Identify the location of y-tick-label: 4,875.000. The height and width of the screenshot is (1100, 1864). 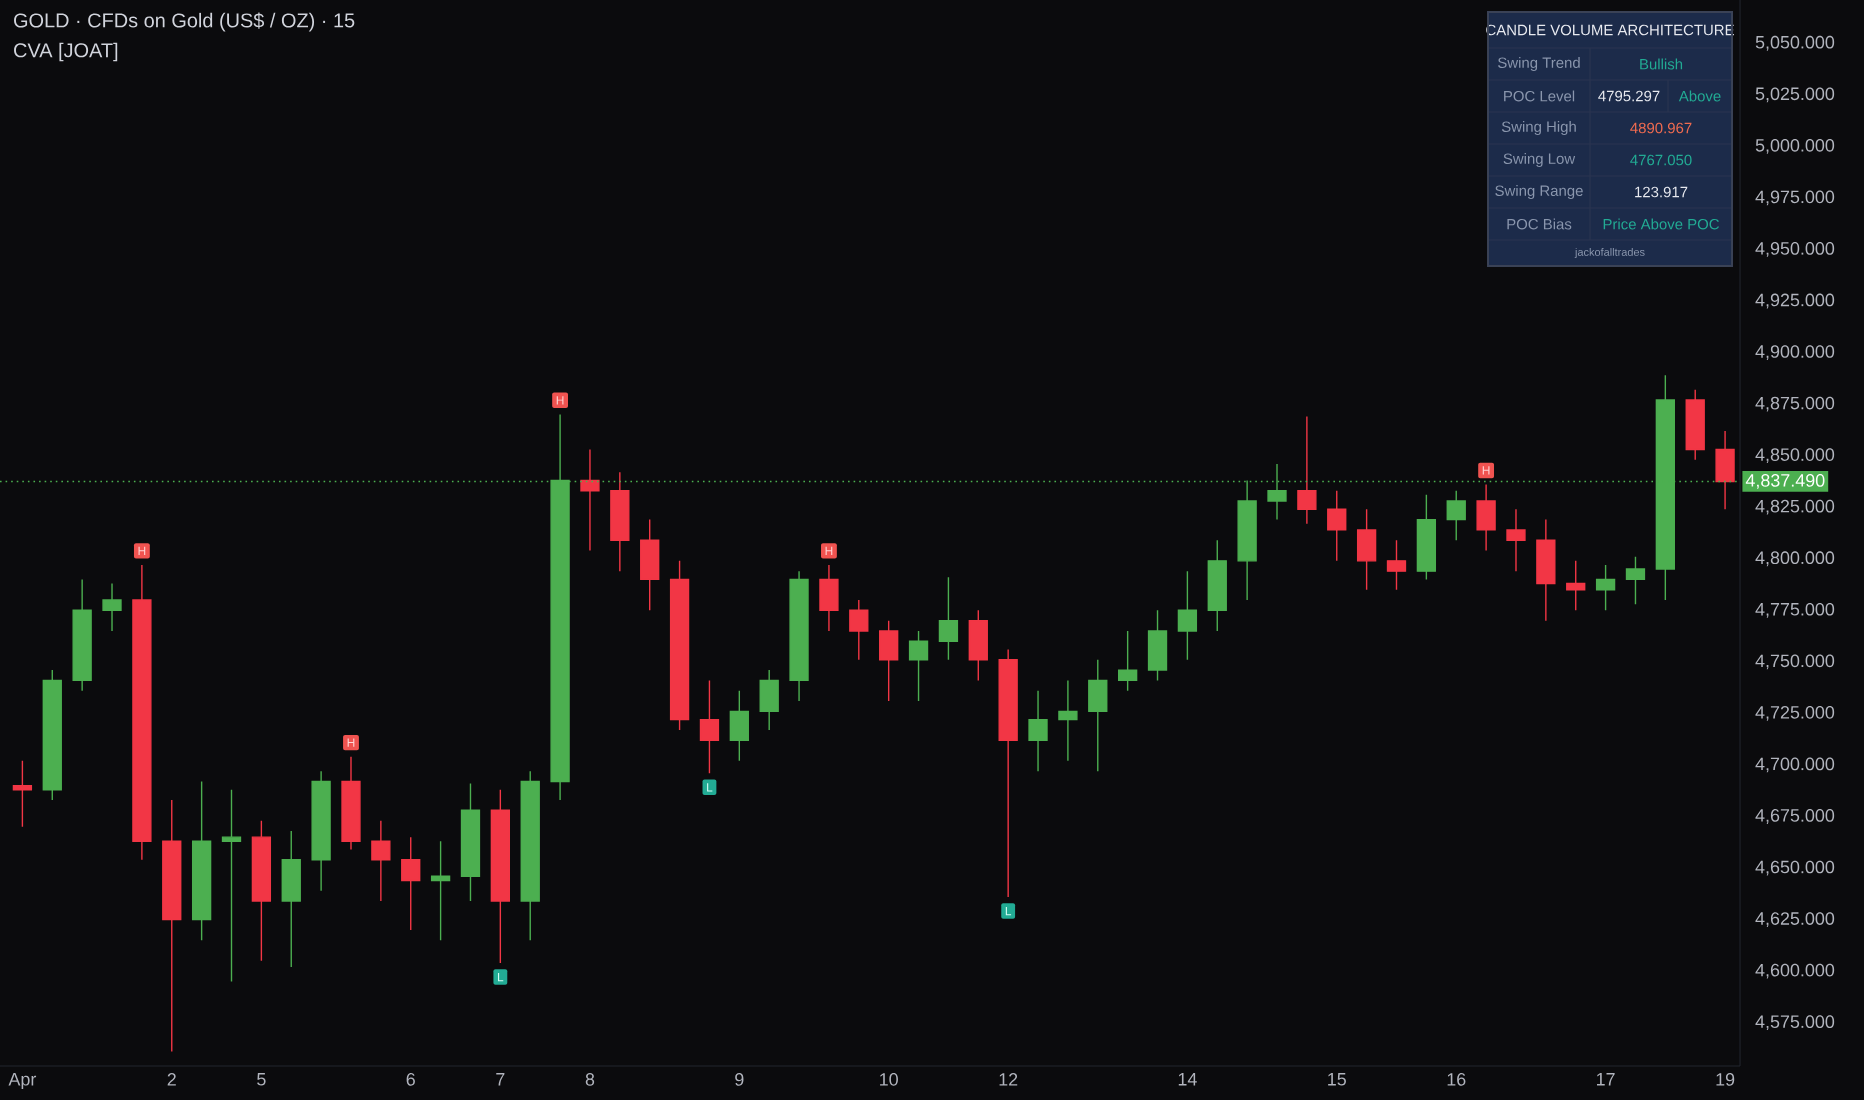
(1795, 404).